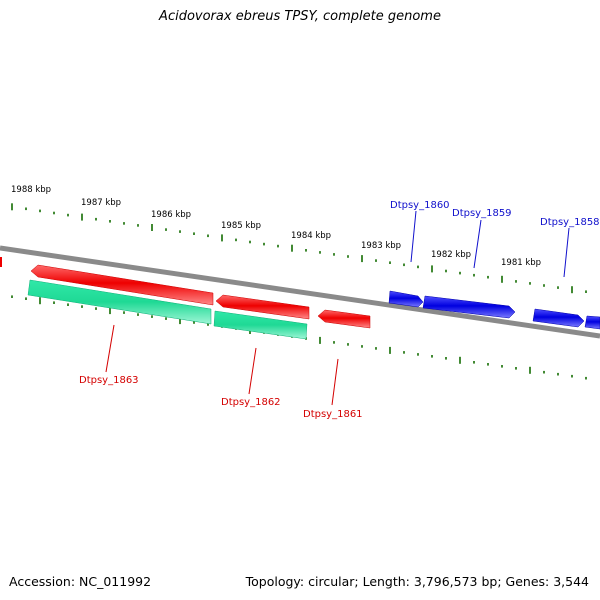 The height and width of the screenshot is (600, 600). Describe the element at coordinates (101, 203) in the screenshot. I see `scale-label-1987: 1987 kbp` at that location.